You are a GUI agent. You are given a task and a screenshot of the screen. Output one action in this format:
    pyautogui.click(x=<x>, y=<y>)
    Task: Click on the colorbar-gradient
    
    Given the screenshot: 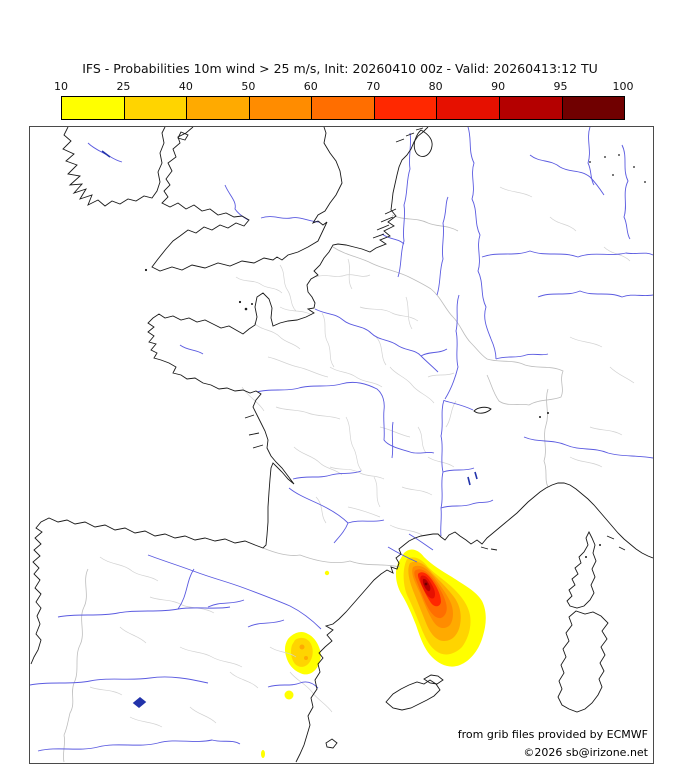 What is the action you would take?
    pyautogui.click(x=343, y=108)
    